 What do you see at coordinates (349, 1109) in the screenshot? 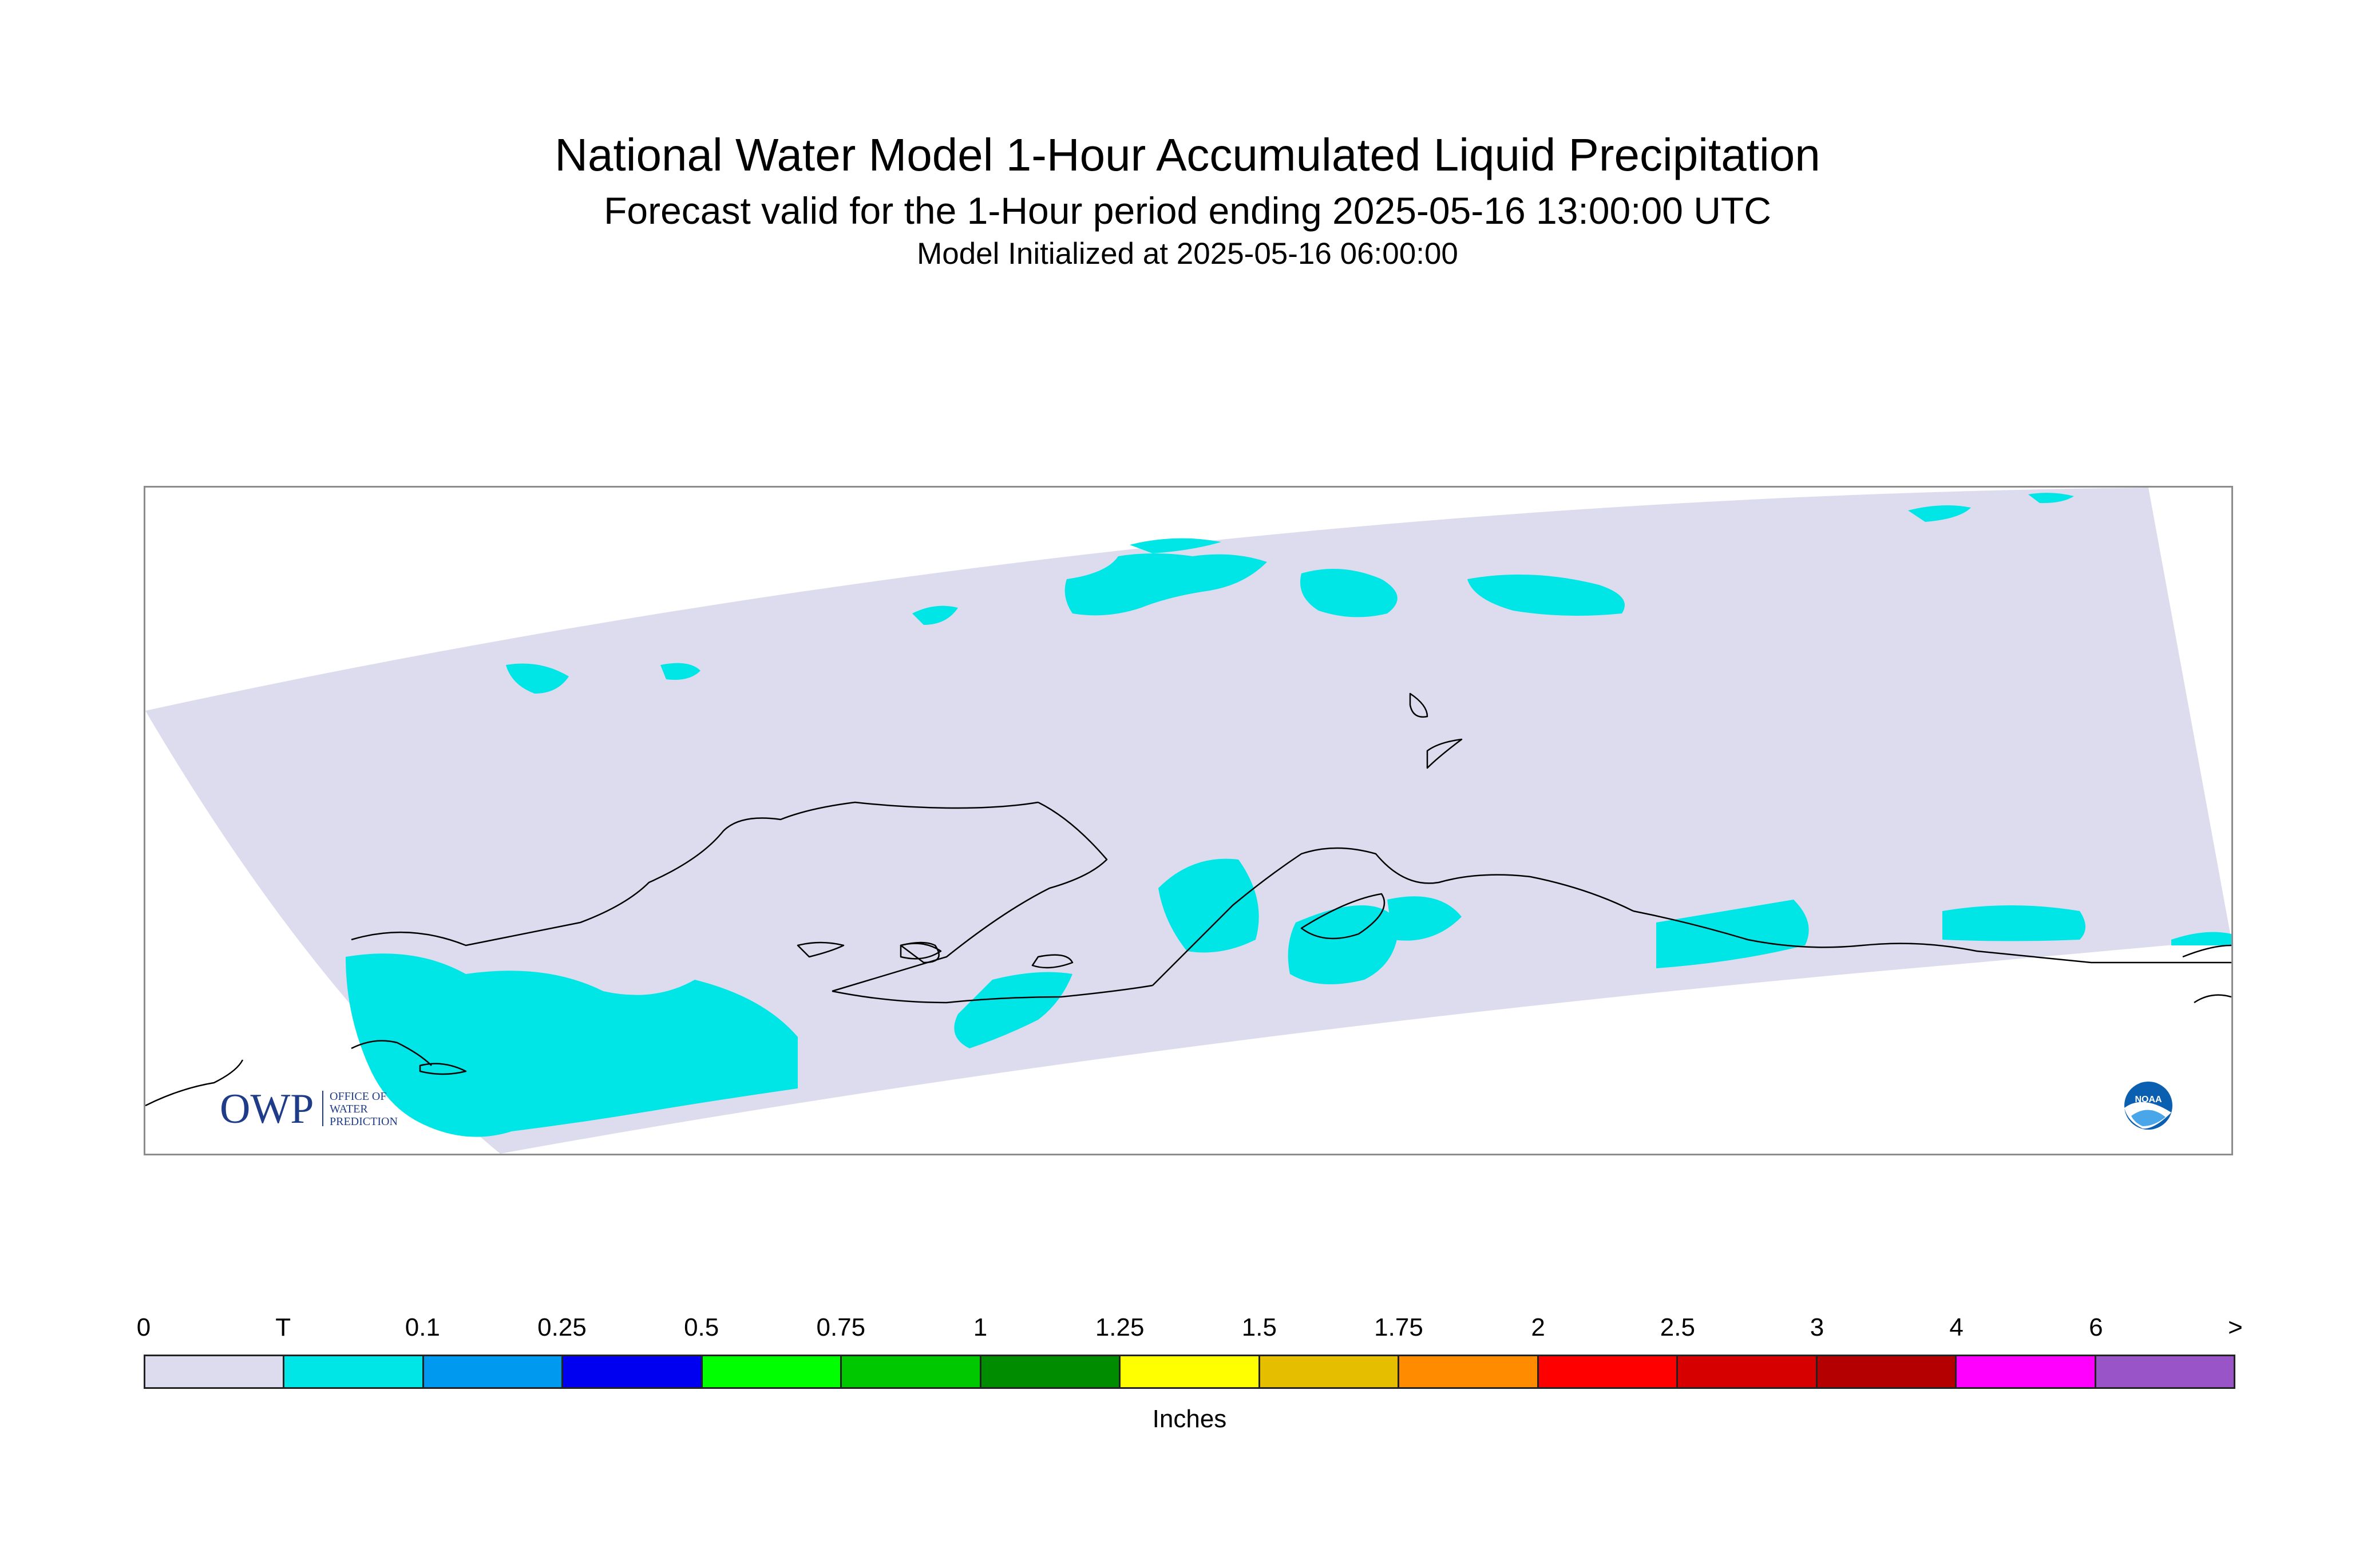
I see `owp-logo-line: WATER` at bounding box center [349, 1109].